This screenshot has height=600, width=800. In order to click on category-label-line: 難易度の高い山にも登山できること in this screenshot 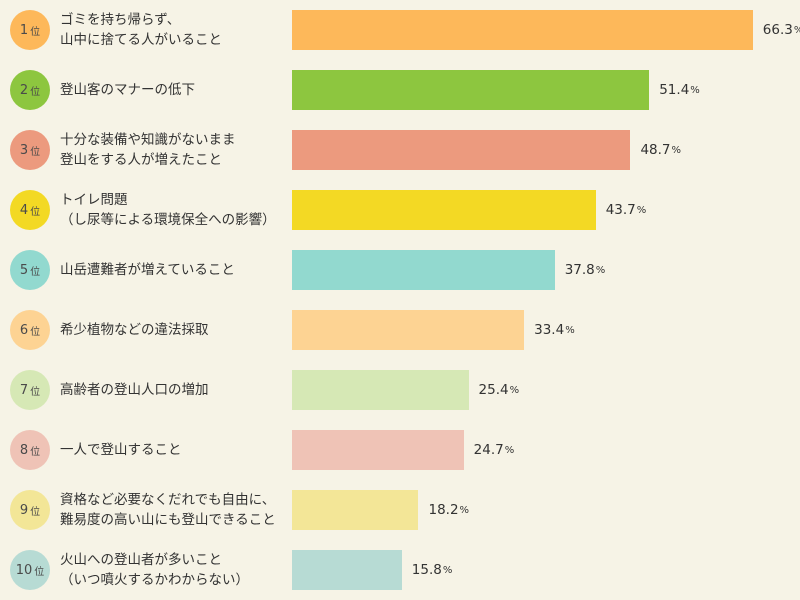, I will do `click(168, 520)`.